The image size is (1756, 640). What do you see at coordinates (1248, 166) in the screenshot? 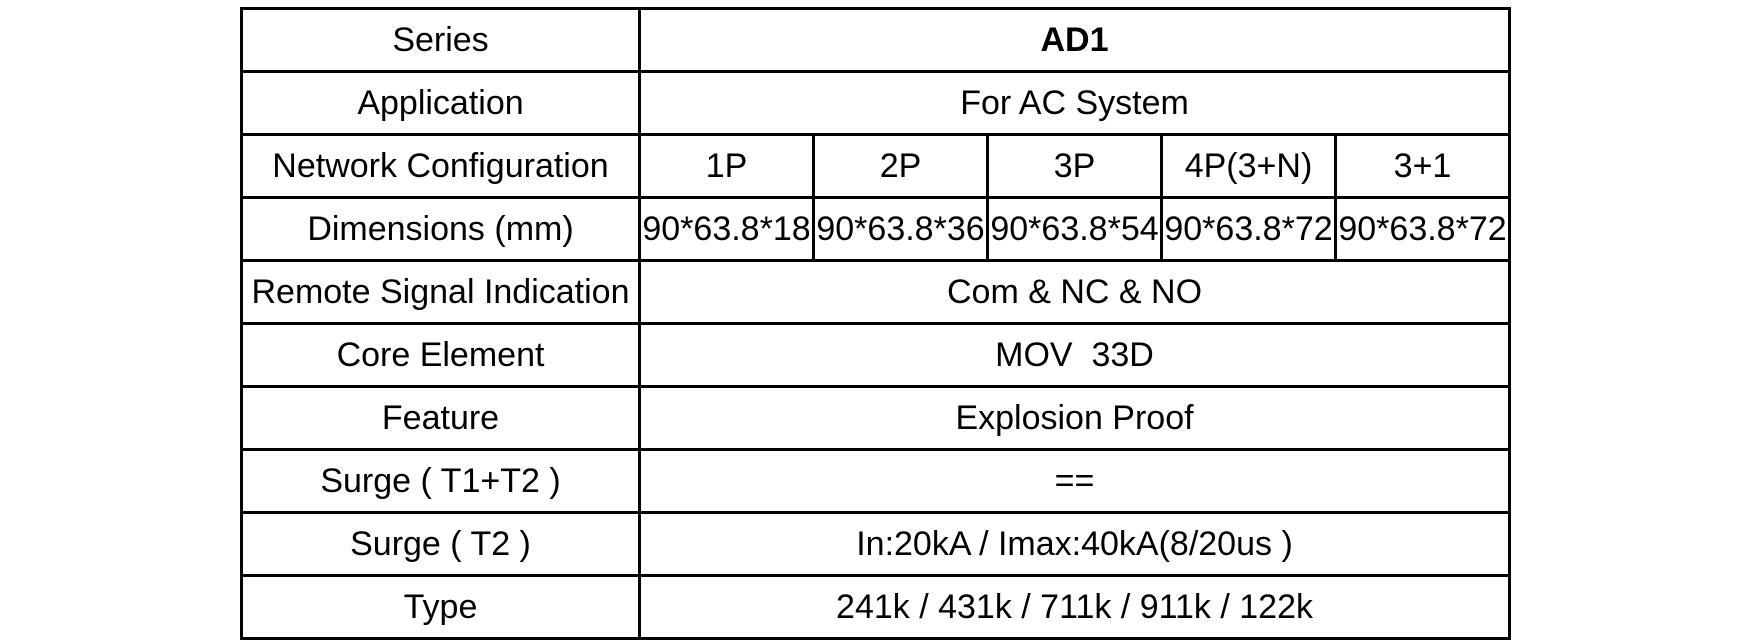
I see `network-config-4p: 4P(3+N)` at bounding box center [1248, 166].